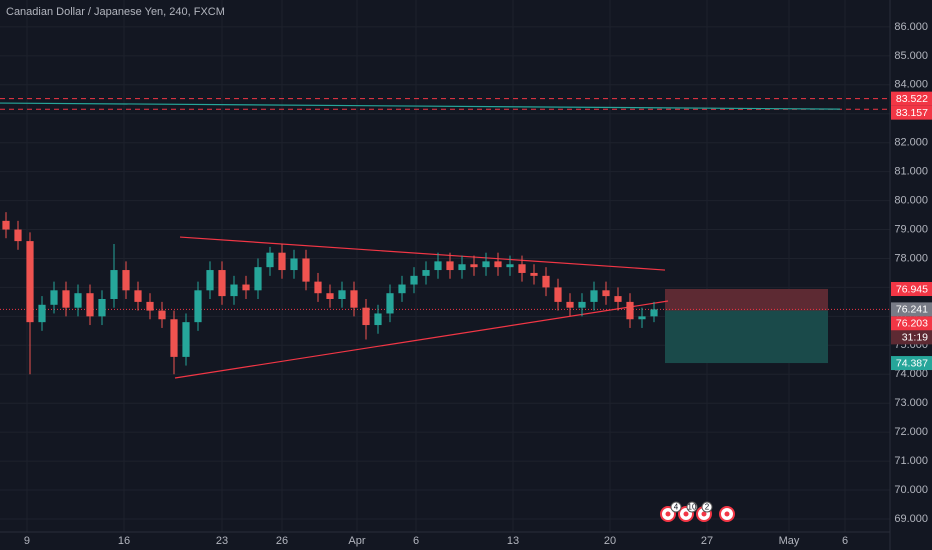  I want to click on event-count: 2, so click(707, 507).